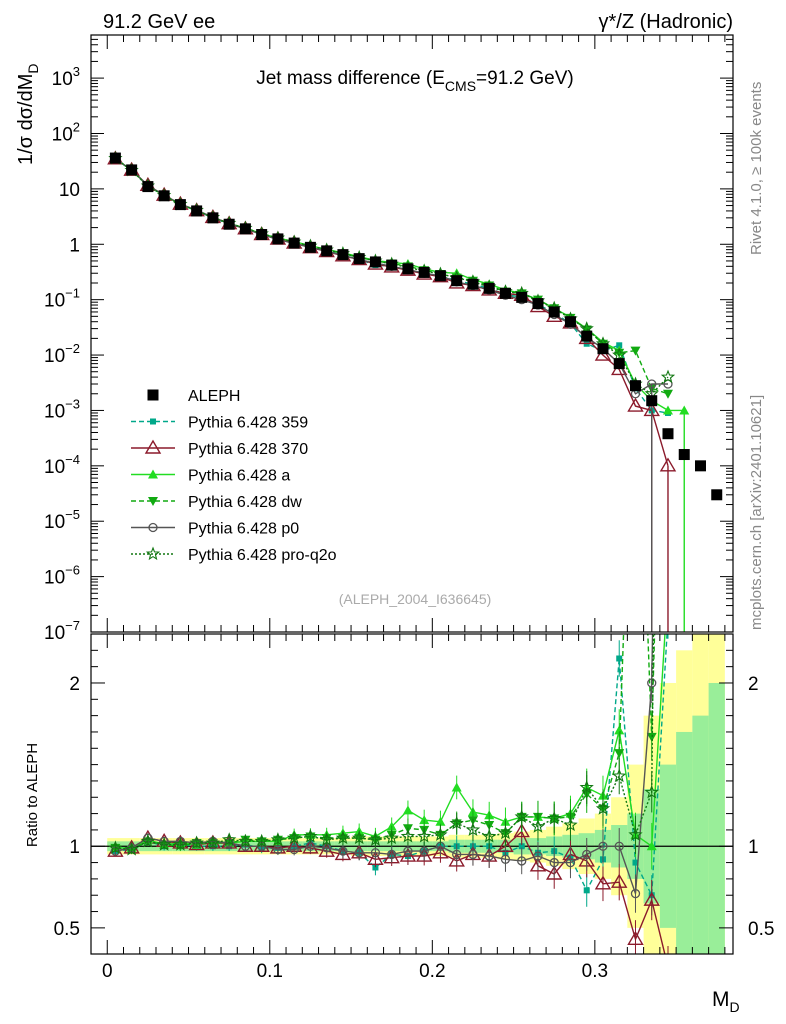  I want to click on main-title: Jet mass difference (ECMS=91.2 GeV), so click(415, 81).